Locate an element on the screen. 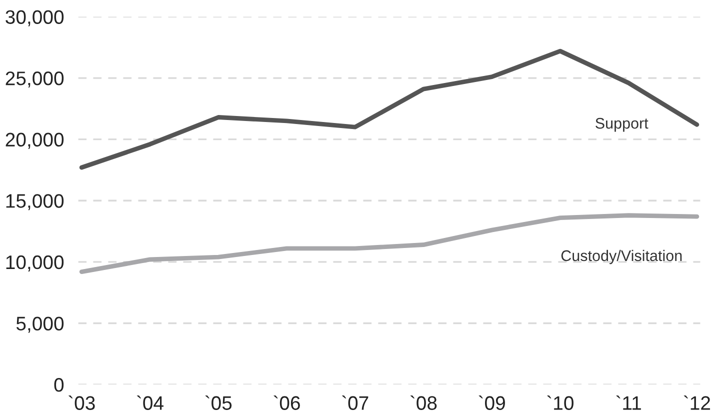 This screenshot has height=418, width=711. y-tick-label: 0 is located at coordinates (59, 385).